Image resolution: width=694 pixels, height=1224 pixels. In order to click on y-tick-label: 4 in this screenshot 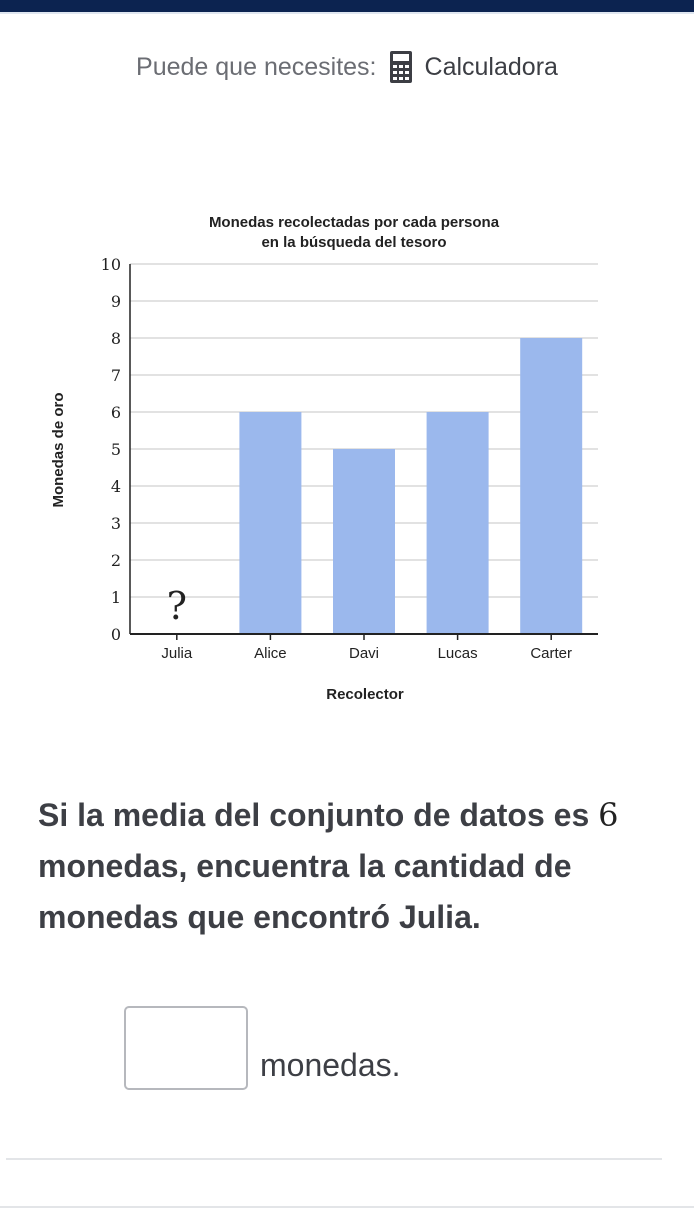, I will do `click(116, 486)`.